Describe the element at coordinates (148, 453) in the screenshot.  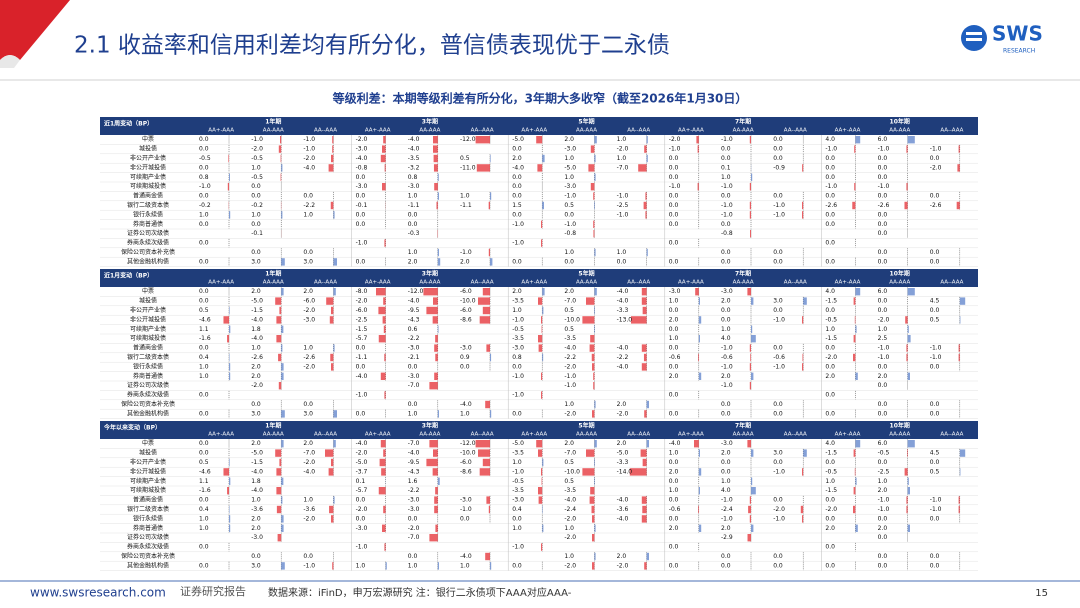
I see `row-label: 城投债` at that location.